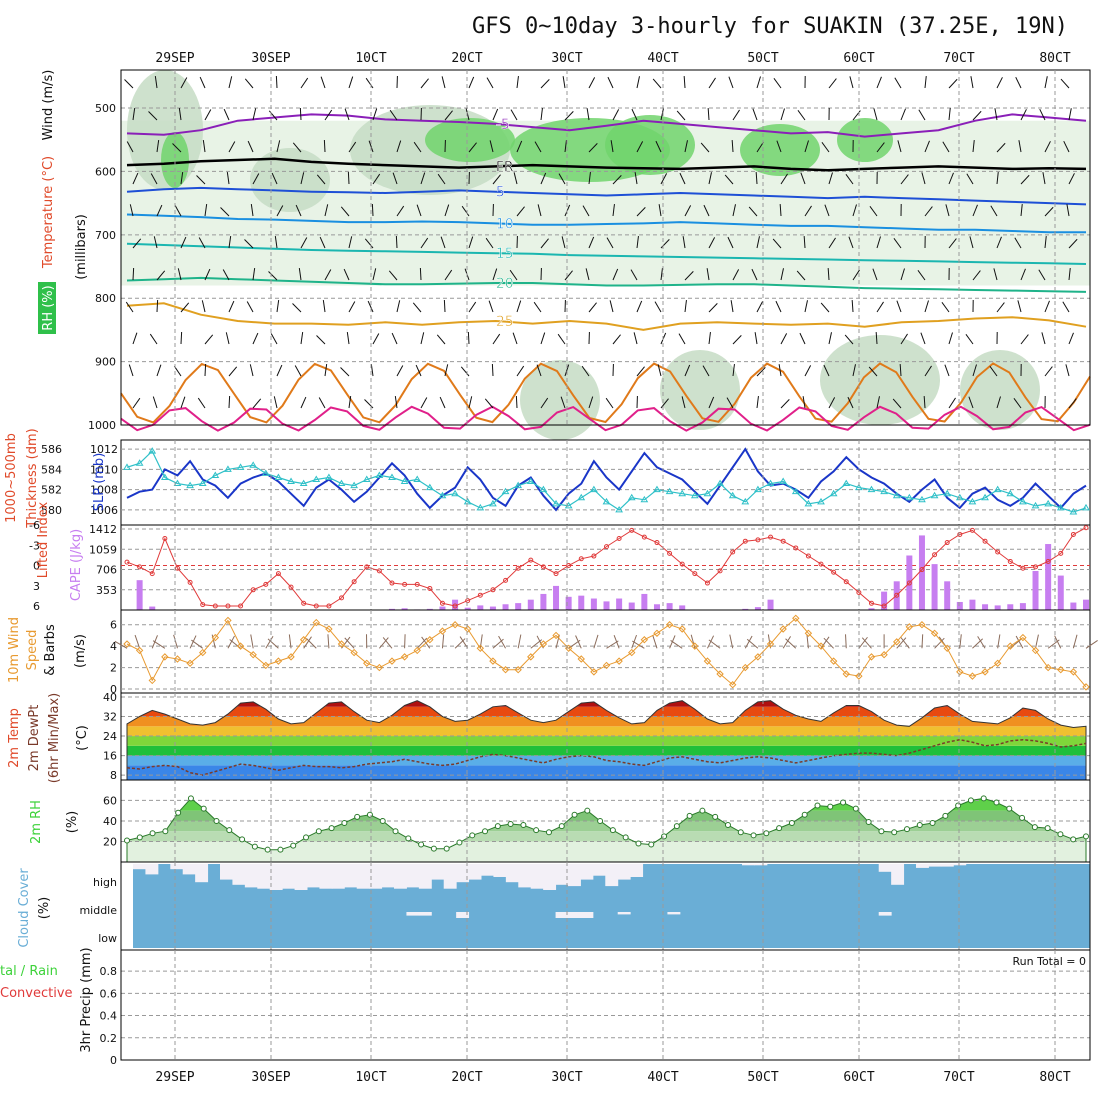 The height and width of the screenshot is (1100, 1100). I want to click on contour-label: 25, so click(505, 322).